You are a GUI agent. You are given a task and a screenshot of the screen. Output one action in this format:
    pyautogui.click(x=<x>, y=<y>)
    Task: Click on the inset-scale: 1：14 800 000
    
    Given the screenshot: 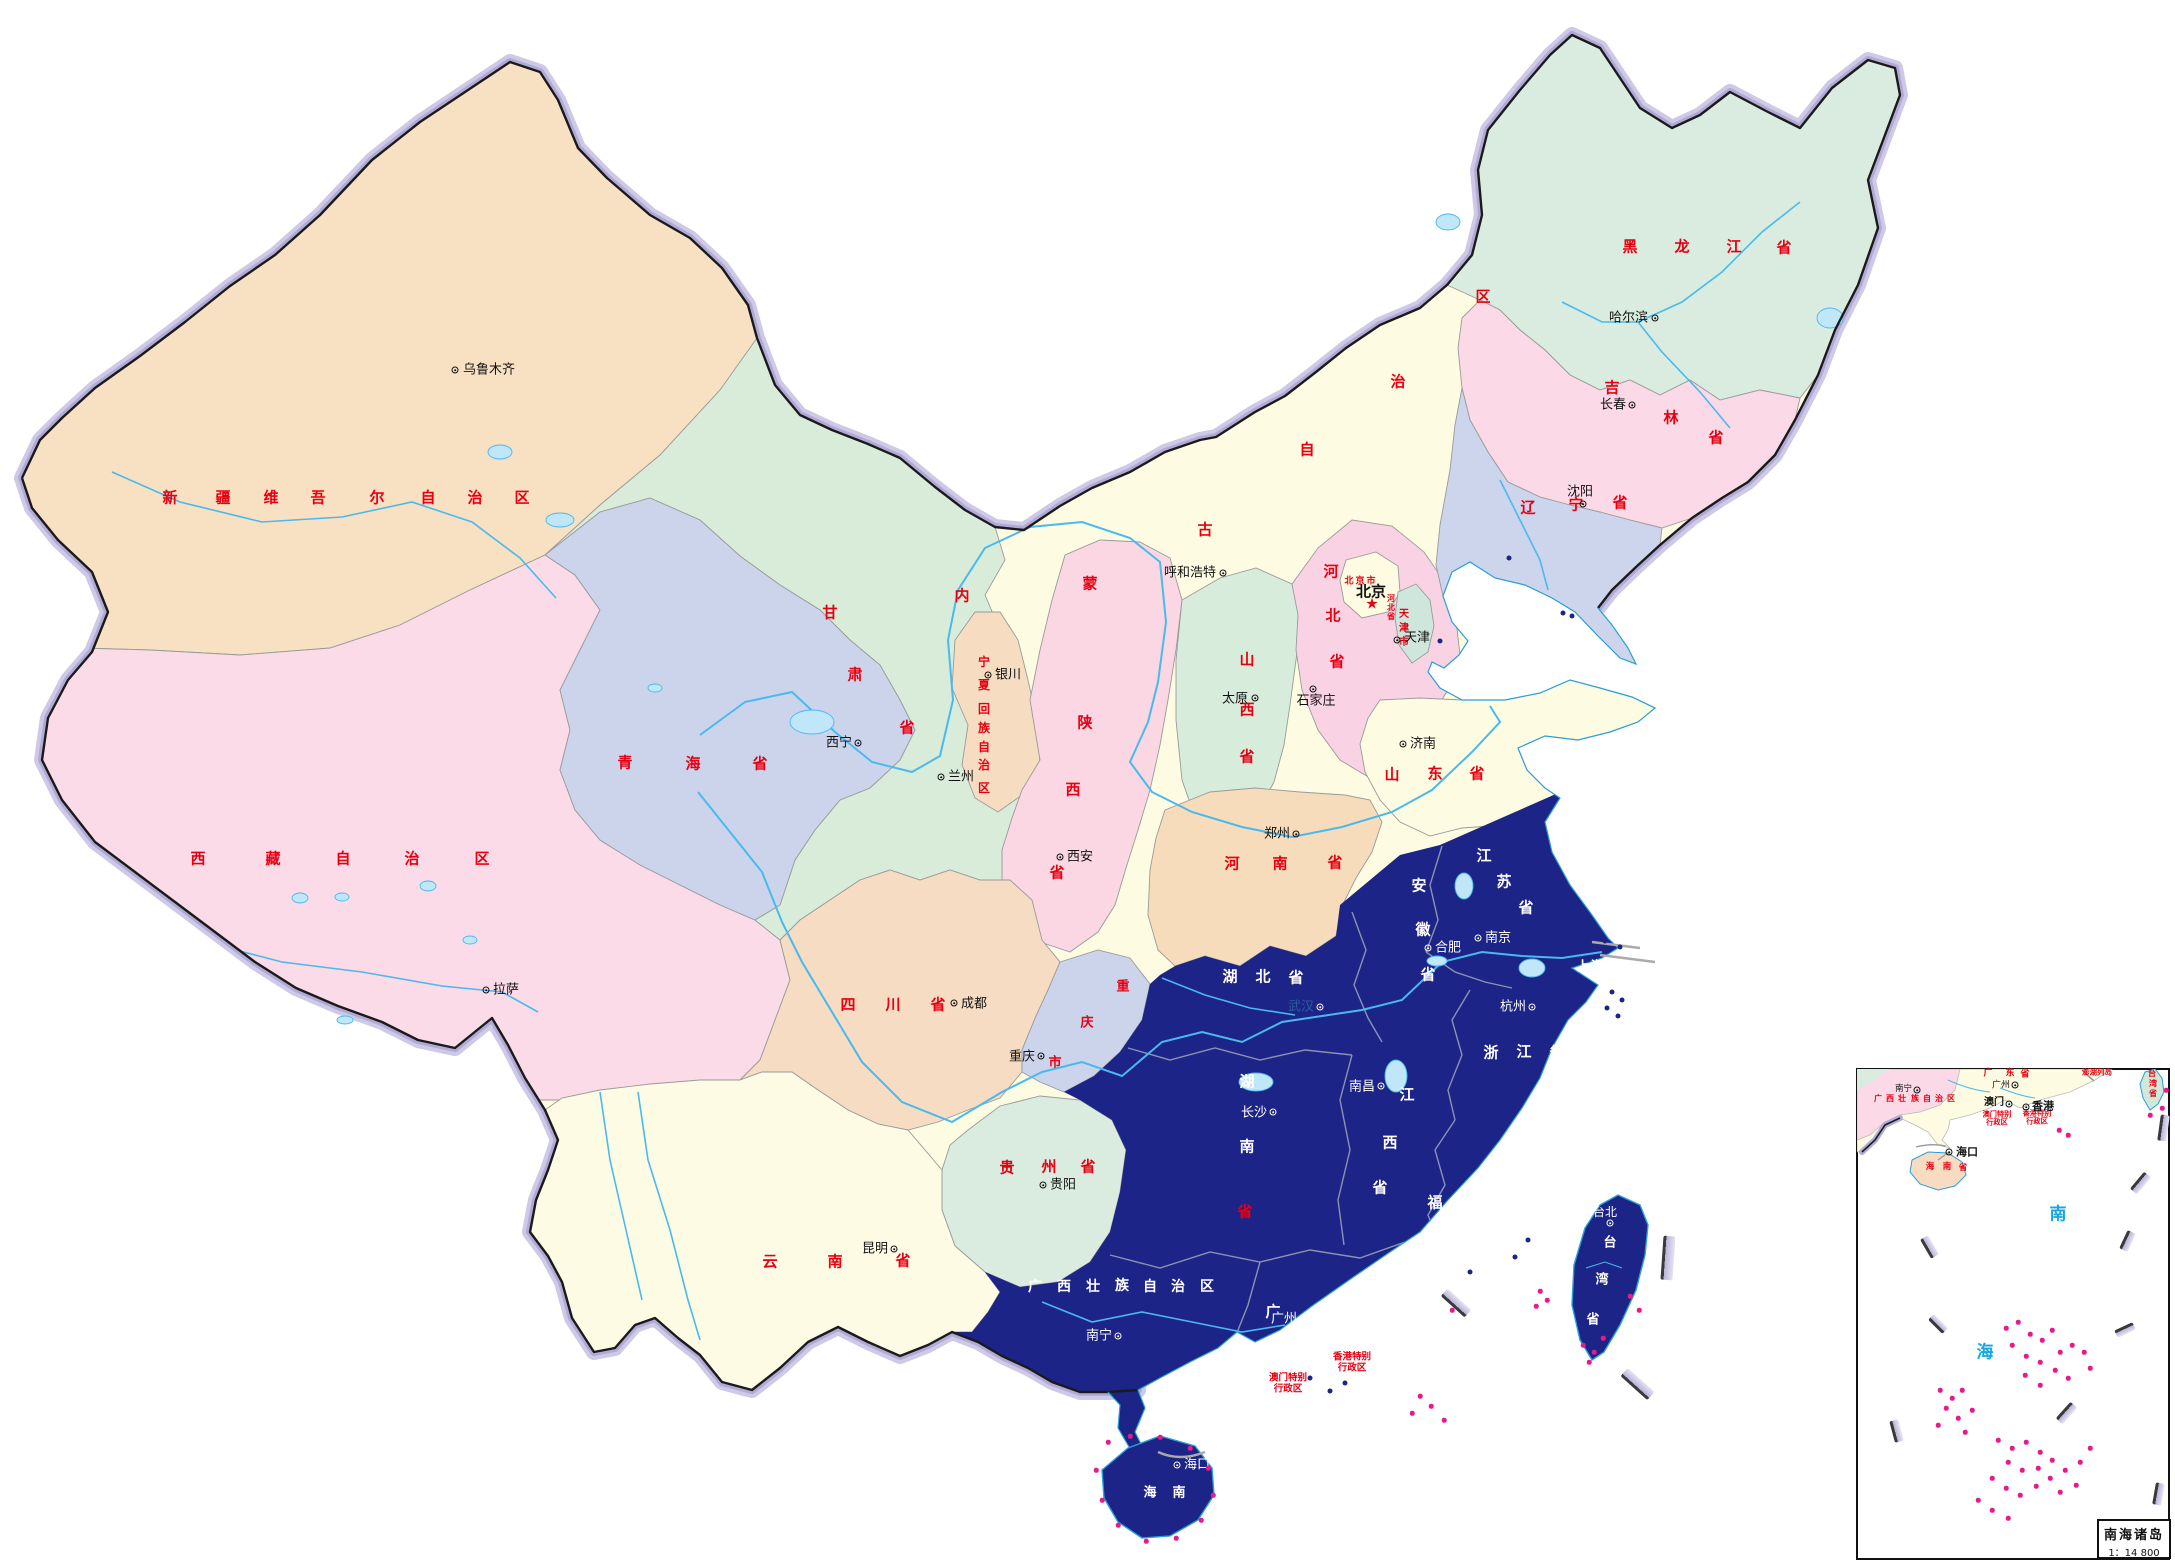 What is the action you would take?
    pyautogui.click(x=2134, y=1554)
    